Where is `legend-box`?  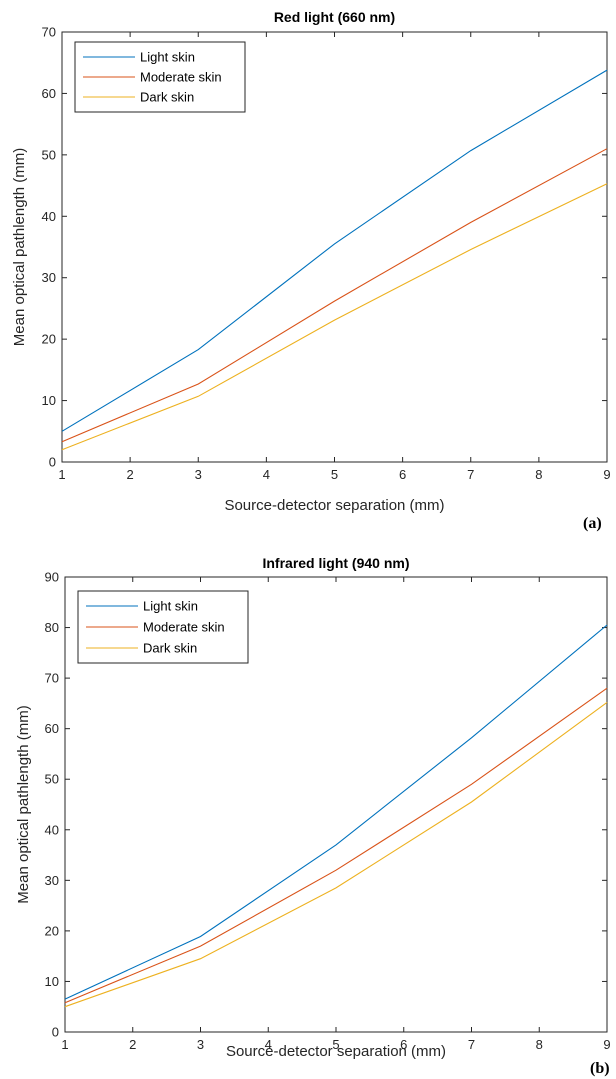 legend-box is located at coordinates (160, 77).